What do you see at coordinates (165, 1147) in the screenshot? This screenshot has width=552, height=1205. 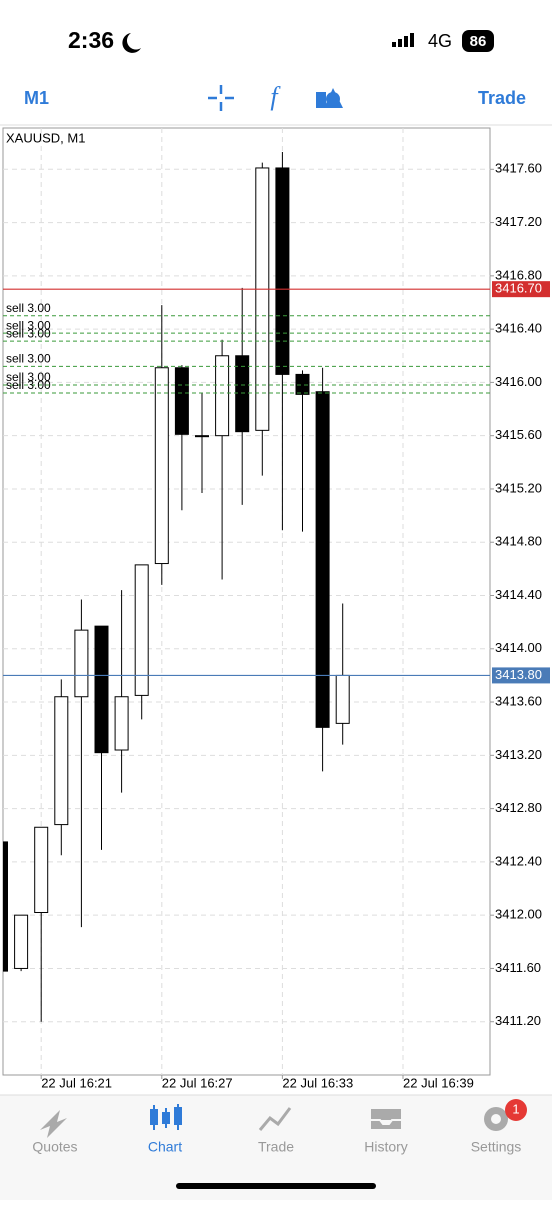 I see `tab-label: Chart` at bounding box center [165, 1147].